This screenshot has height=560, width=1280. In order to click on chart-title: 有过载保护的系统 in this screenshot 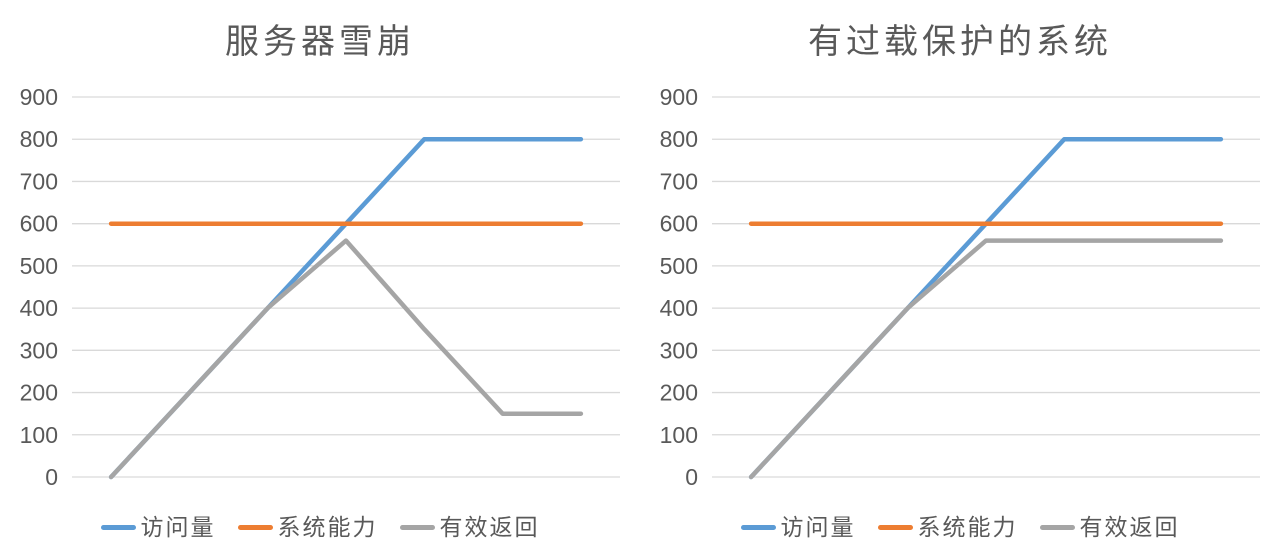, I will do `click(960, 42)`.